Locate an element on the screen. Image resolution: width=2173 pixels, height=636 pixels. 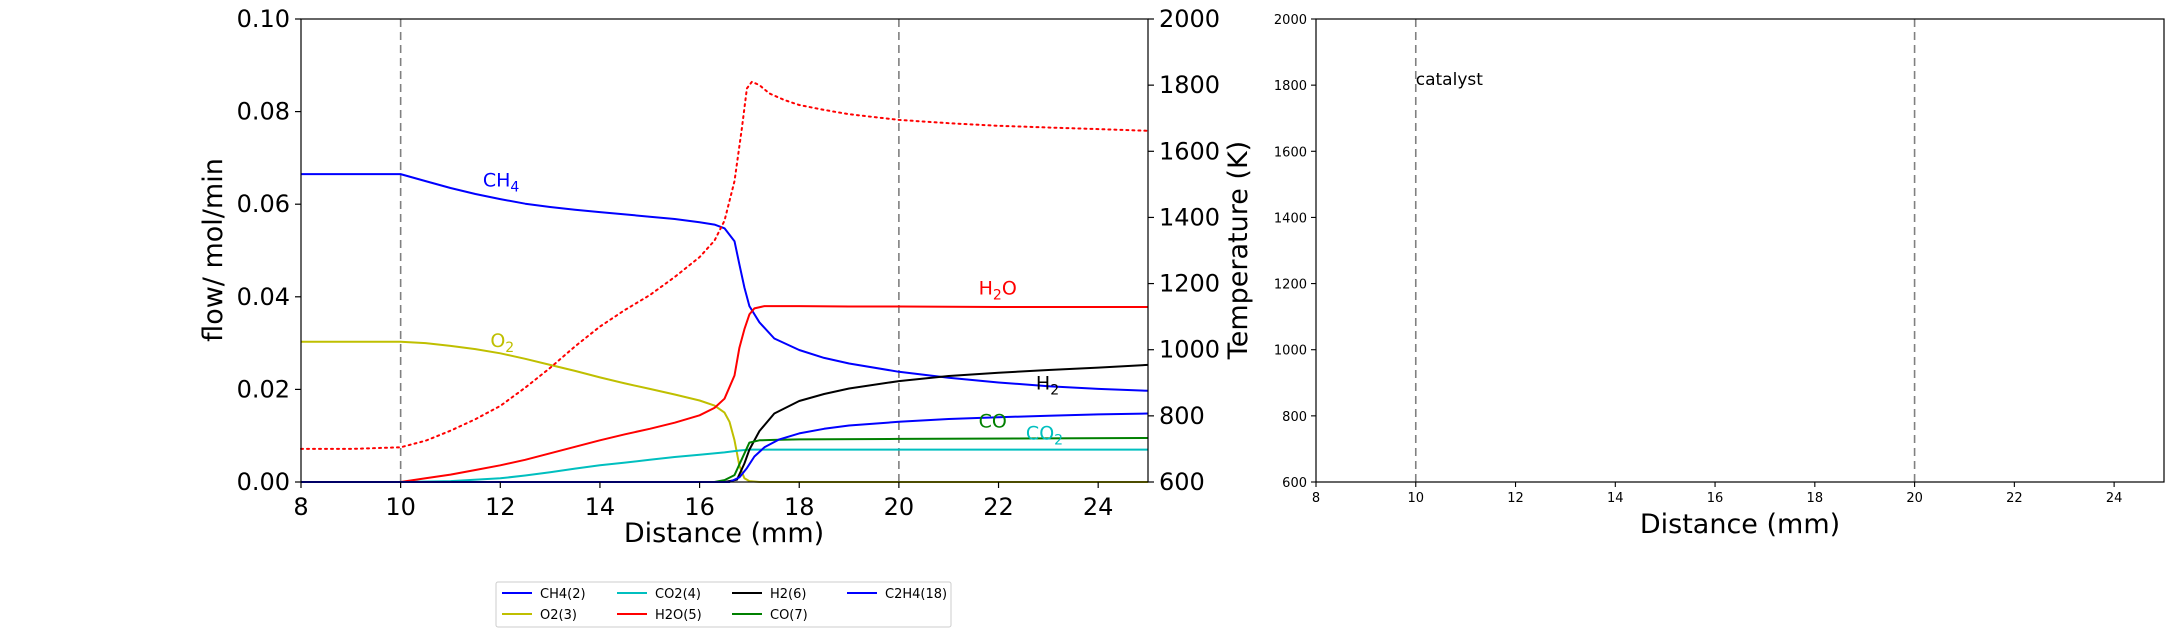
left-x-tick-label: 14 is located at coordinates (600, 507).